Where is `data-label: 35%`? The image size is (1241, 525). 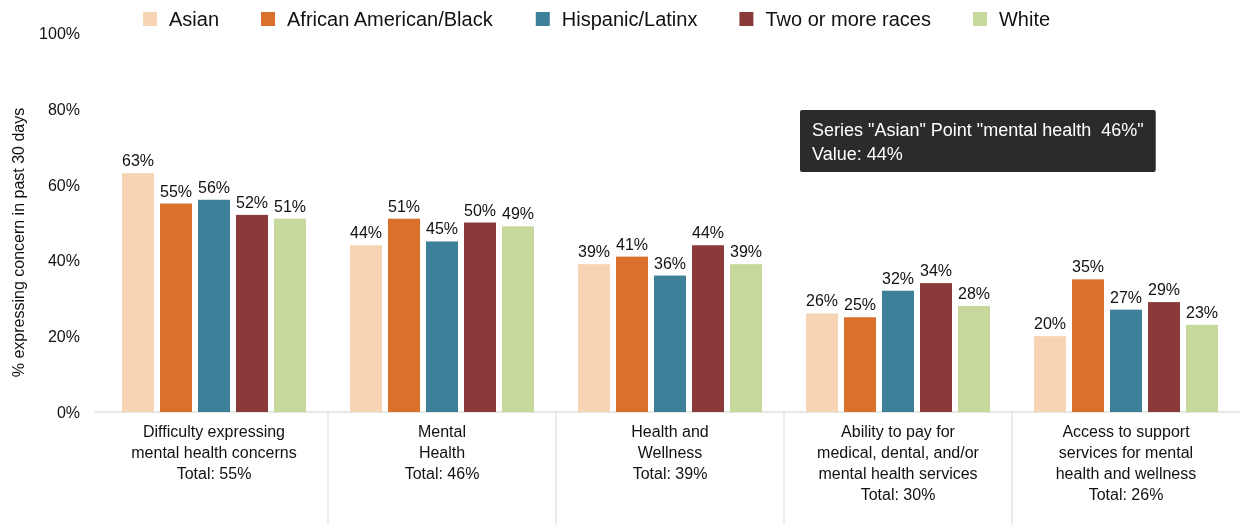
data-label: 35% is located at coordinates (1088, 267).